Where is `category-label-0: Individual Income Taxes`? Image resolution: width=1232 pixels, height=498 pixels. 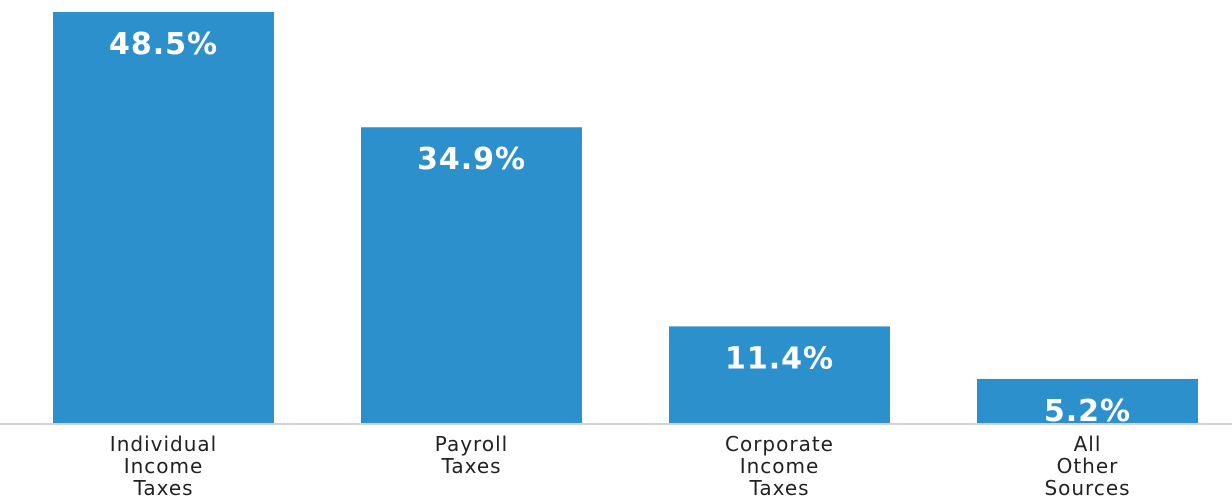 category-label-0: Individual Income Taxes is located at coordinates (163, 465).